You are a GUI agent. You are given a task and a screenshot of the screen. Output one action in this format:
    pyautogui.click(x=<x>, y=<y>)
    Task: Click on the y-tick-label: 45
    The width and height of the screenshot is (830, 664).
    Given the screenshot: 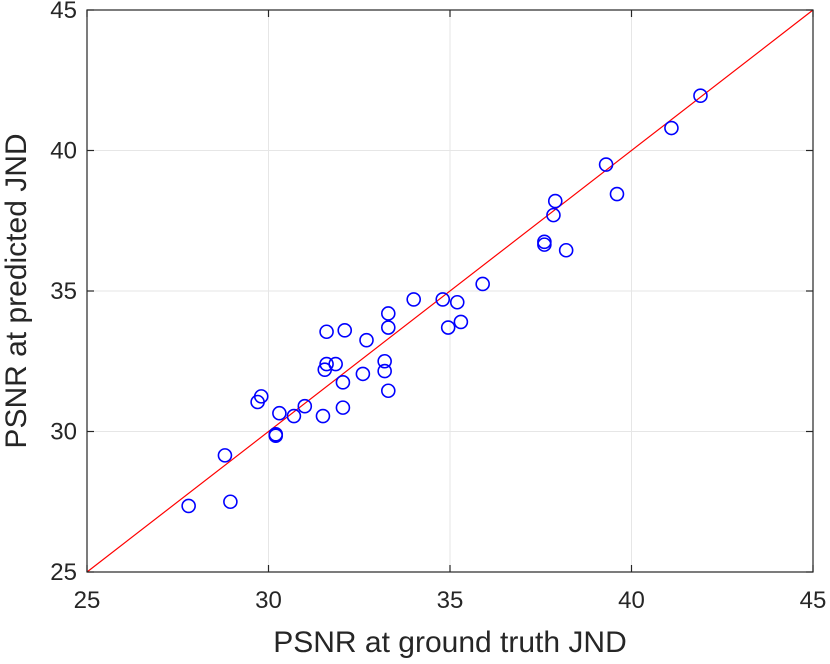 What is the action you would take?
    pyautogui.click(x=63, y=12)
    